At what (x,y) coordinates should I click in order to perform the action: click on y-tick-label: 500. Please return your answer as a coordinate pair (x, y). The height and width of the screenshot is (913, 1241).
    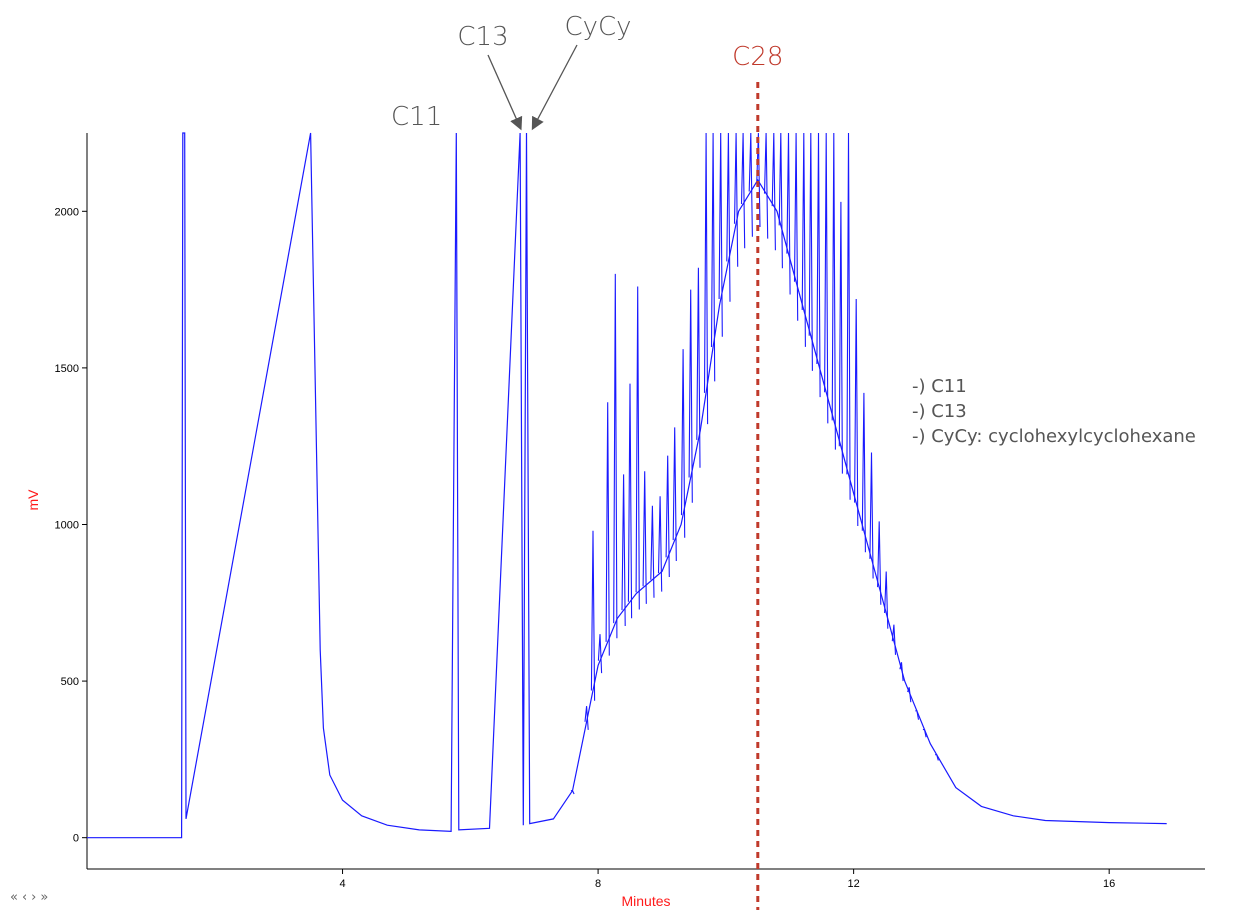
    Looking at the image, I should click on (70, 682).